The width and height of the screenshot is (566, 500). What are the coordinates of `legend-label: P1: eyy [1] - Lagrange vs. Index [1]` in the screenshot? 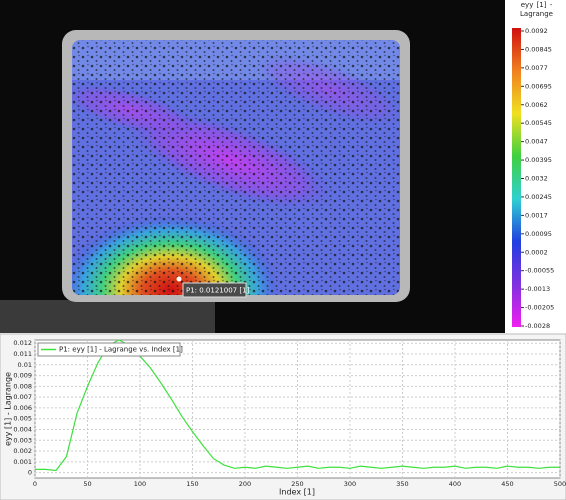 It's located at (121, 350).